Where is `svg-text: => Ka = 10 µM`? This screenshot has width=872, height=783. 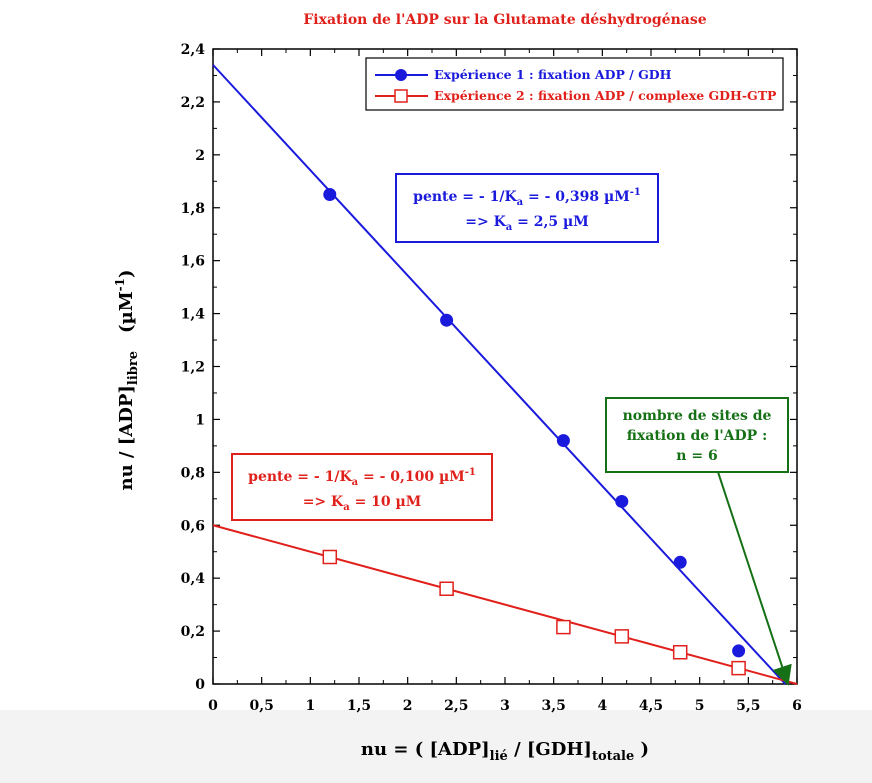
svg-text: => Ka = 10 µM is located at coordinates (362, 503).